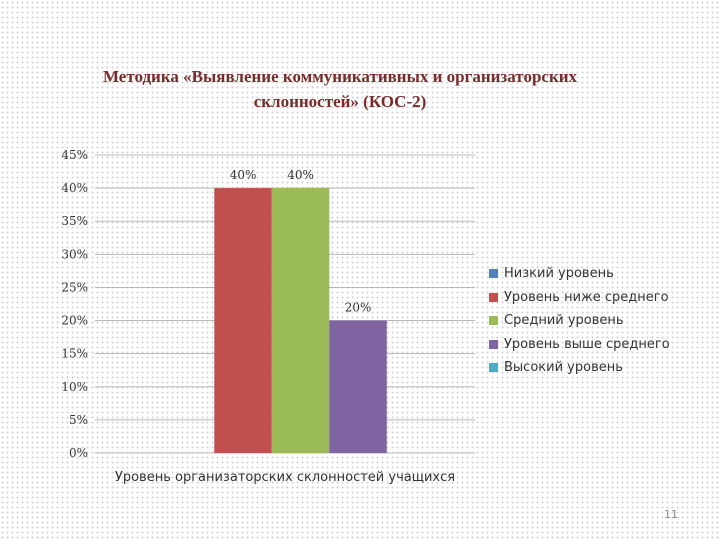 The height and width of the screenshot is (540, 720). What do you see at coordinates (74, 387) in the screenshot?
I see `y-tick-label: 10%` at bounding box center [74, 387].